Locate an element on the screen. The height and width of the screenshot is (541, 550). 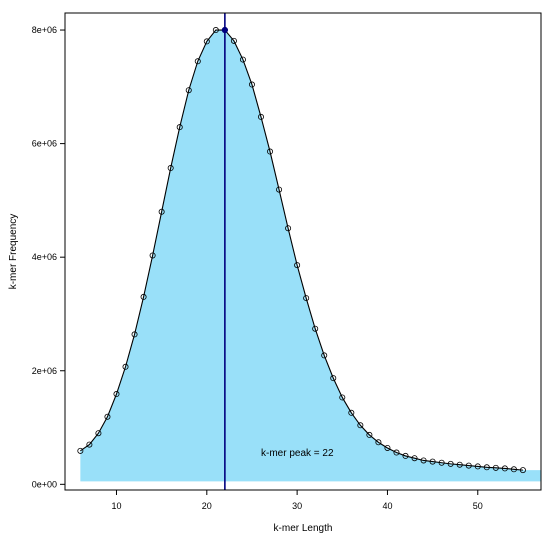
peak-label: k-mer peak = 22 is located at coordinates (297, 453).